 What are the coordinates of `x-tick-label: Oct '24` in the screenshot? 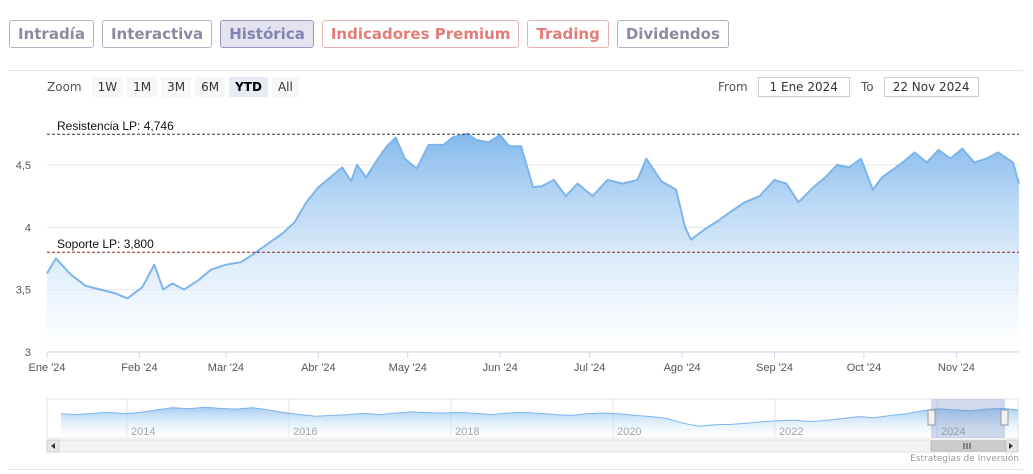 It's located at (864, 368).